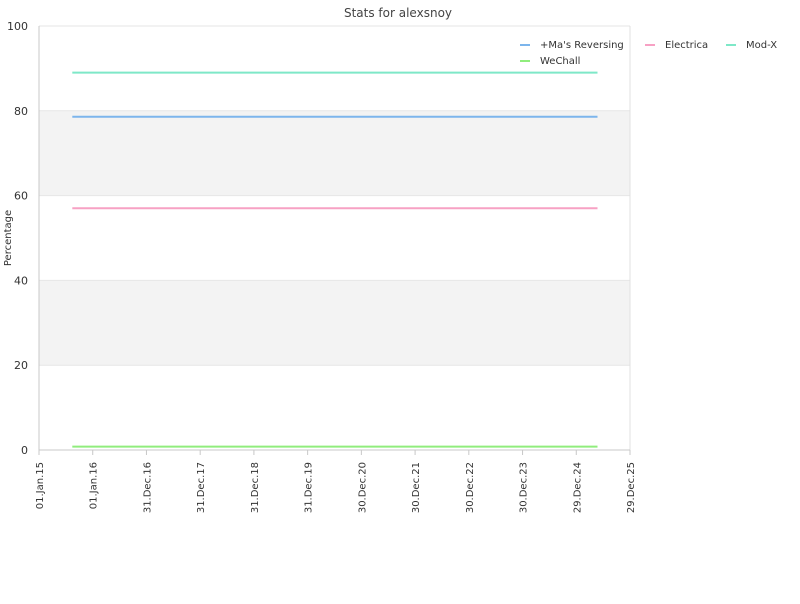 This screenshot has height=604, width=800. What do you see at coordinates (416, 487) in the screenshot?
I see `x-tick-label: 30.Dec.21` at bounding box center [416, 487].